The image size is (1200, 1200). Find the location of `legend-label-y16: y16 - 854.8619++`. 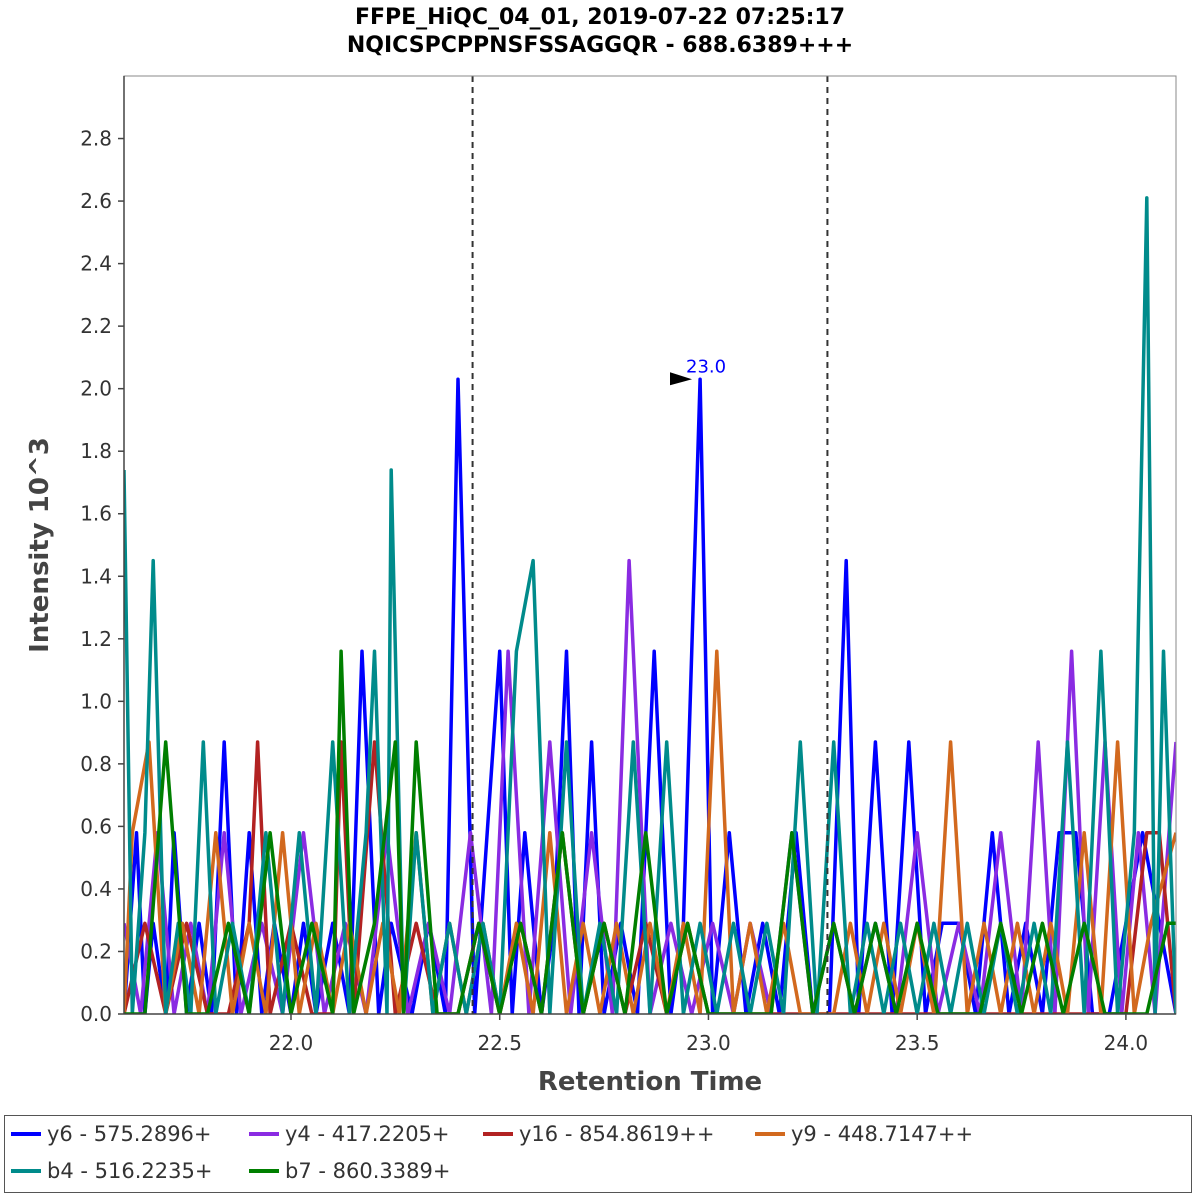

legend-label-y16: y16 - 854.8619++ is located at coordinates (617, 1134).